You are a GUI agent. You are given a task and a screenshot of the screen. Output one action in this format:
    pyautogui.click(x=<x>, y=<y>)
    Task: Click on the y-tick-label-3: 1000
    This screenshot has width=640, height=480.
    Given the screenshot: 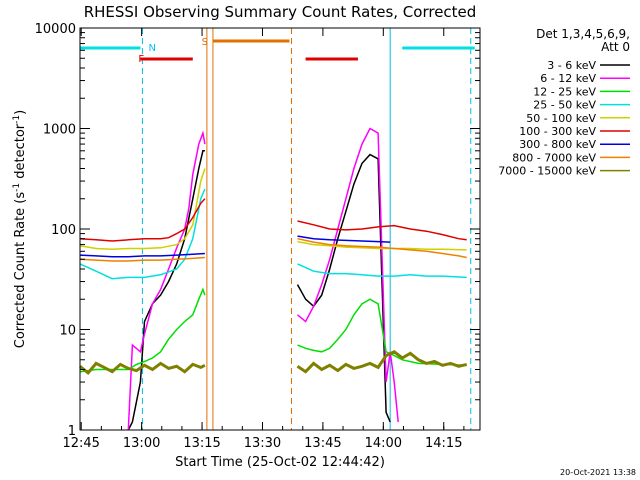 What is the action you would take?
    pyautogui.click(x=59, y=130)
    